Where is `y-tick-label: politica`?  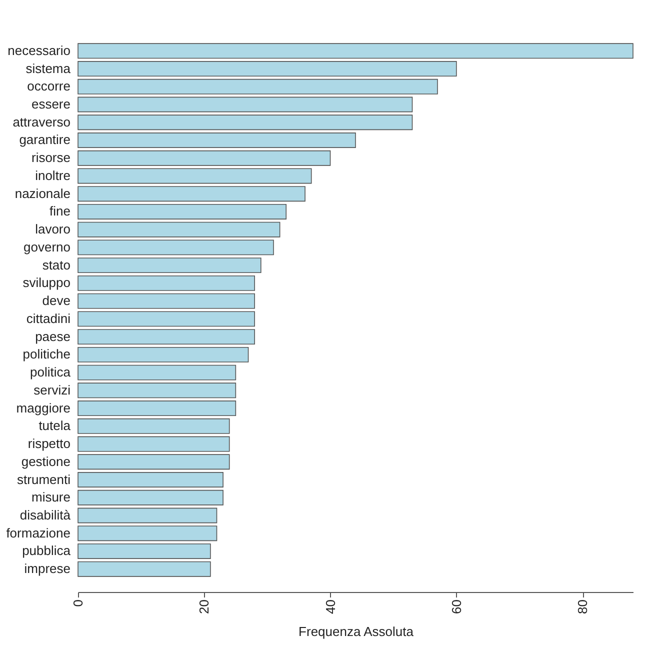 y-tick-label: politica is located at coordinates (51, 372).